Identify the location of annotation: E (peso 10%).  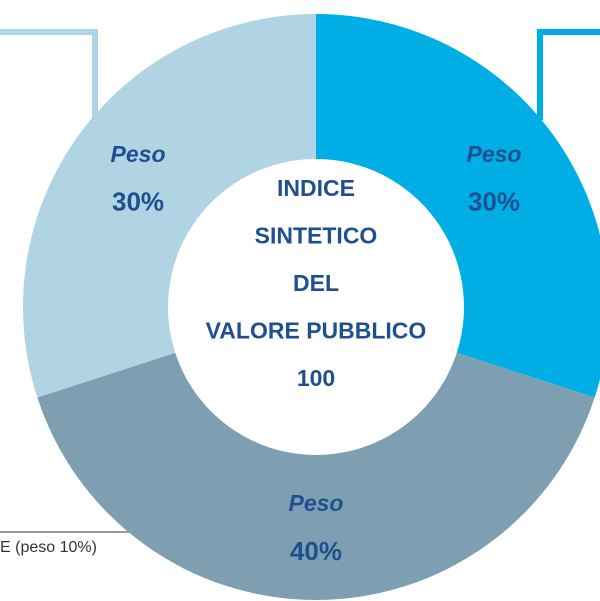
(48, 547).